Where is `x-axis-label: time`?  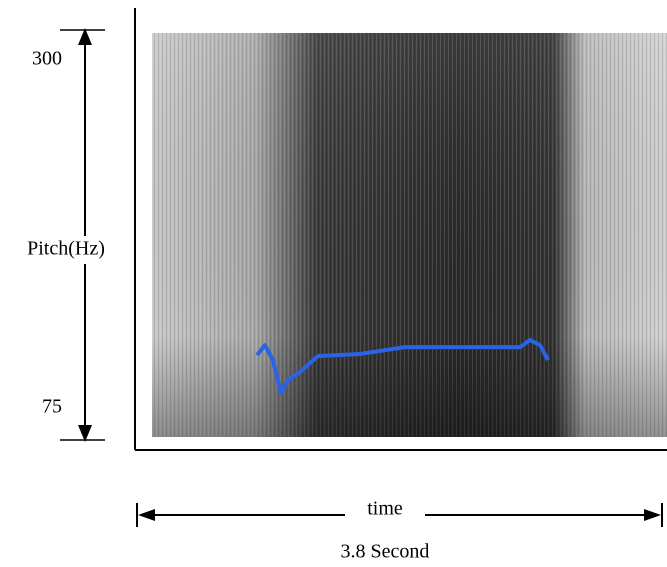
x-axis-label: time is located at coordinates (385, 509).